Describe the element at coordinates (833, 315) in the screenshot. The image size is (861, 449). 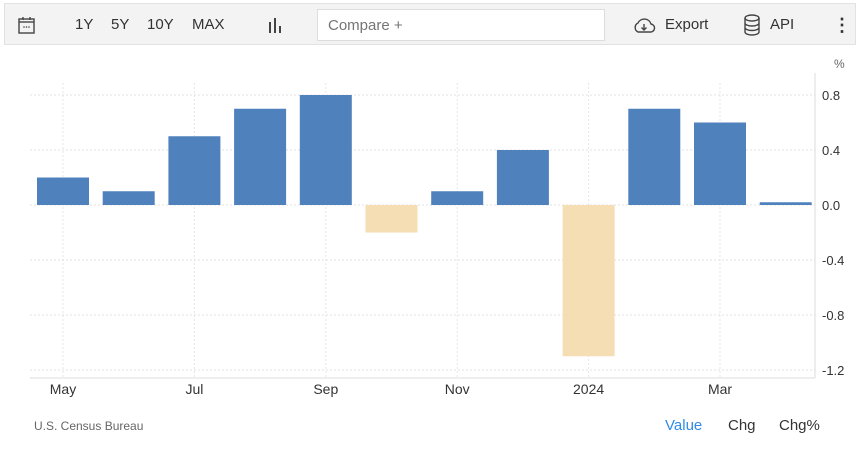
I see `y-tick-label: -0.8` at that location.